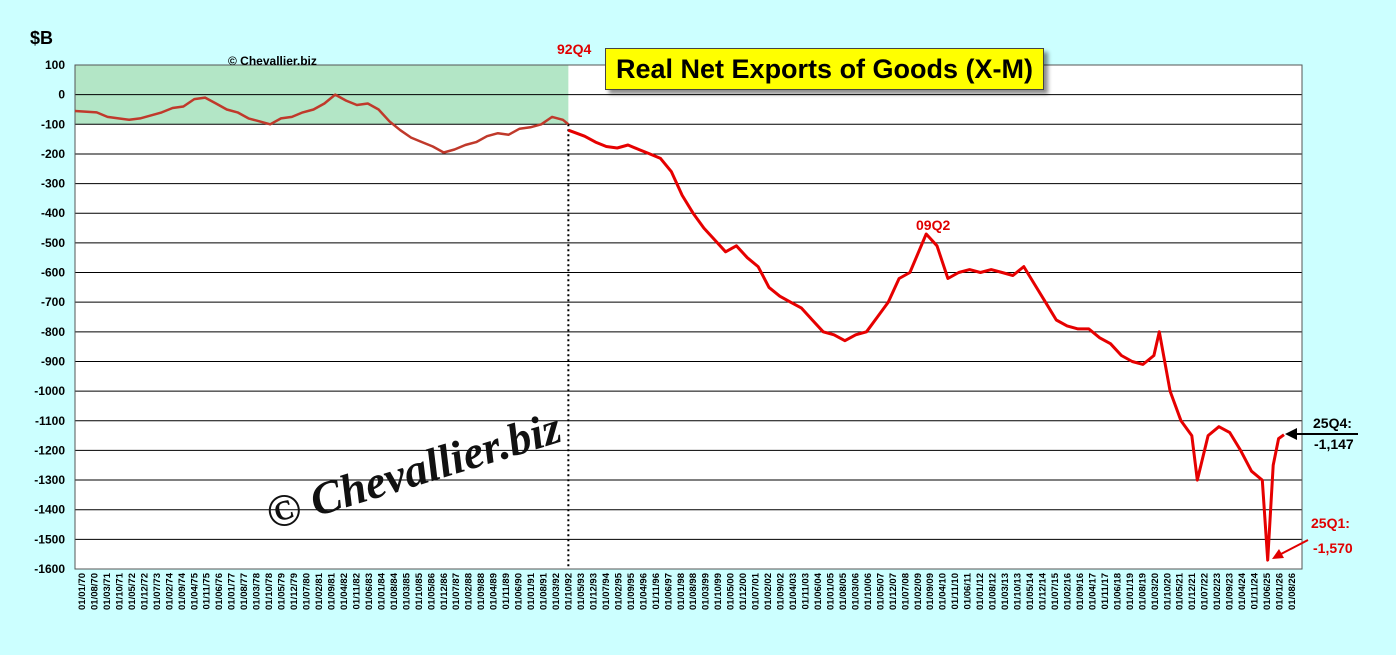 Image resolution: width=1396 pixels, height=655 pixels. Describe the element at coordinates (419, 591) in the screenshot. I see `x-tick-label: 01/10/85` at that location.